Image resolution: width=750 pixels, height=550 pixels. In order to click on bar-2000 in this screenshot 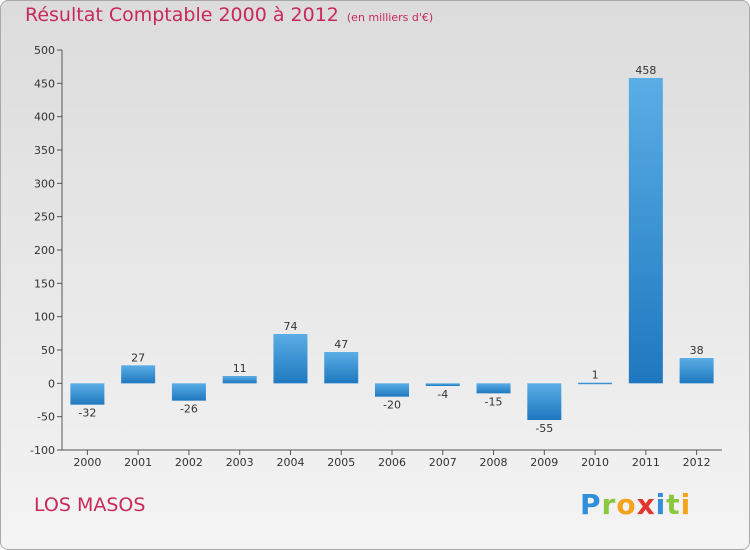, I will do `click(87, 394)`.